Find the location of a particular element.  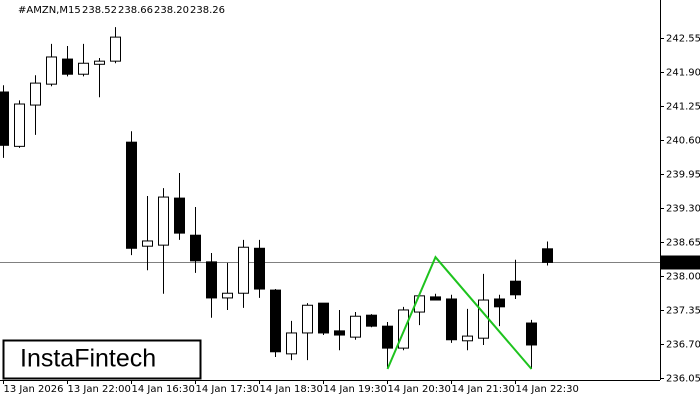

y-tick-label: 241.90 is located at coordinates (683, 73).